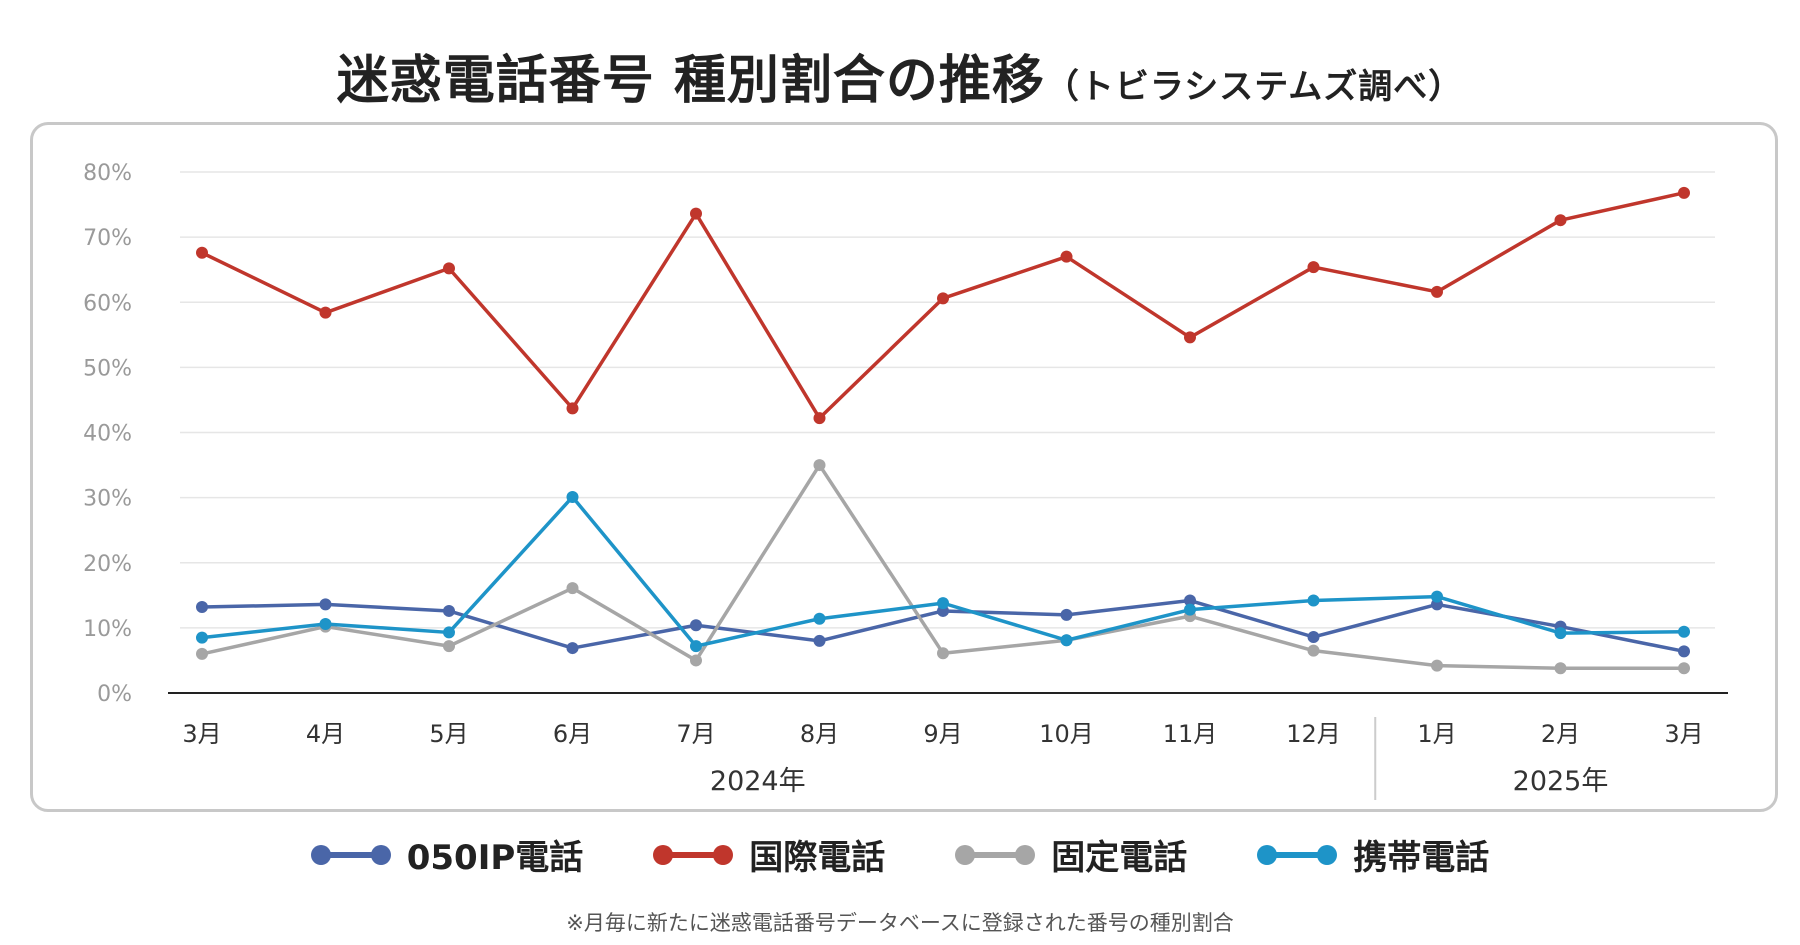 The height and width of the screenshot is (945, 1800). What do you see at coordinates (1066, 734) in the screenshot?
I see `x-tick-label: 10月` at bounding box center [1066, 734].